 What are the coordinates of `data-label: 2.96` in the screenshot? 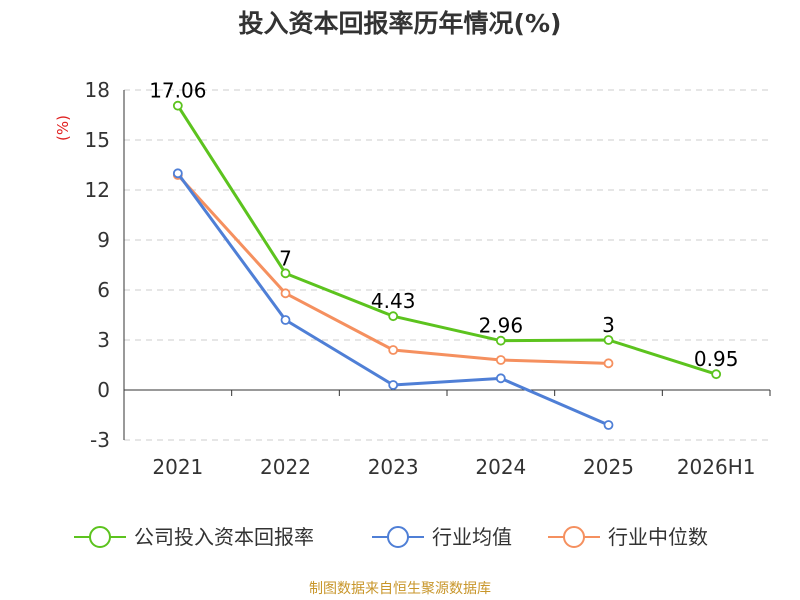 It's located at (501, 326).